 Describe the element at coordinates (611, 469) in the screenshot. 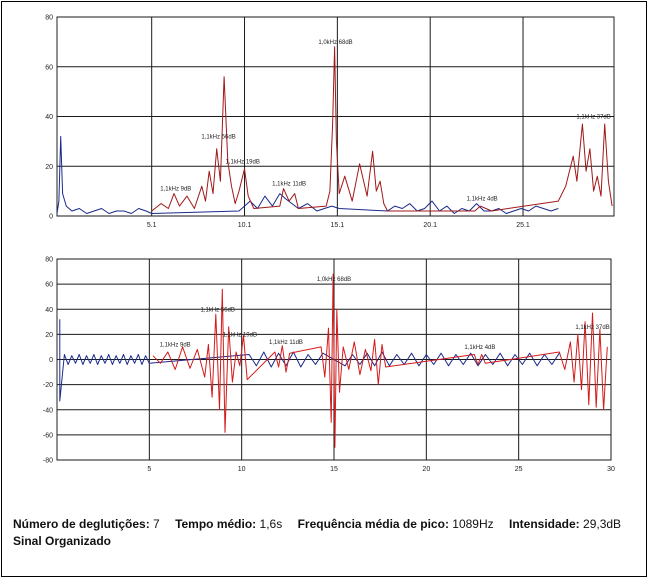

I see `x-tick-label: 30` at that location.